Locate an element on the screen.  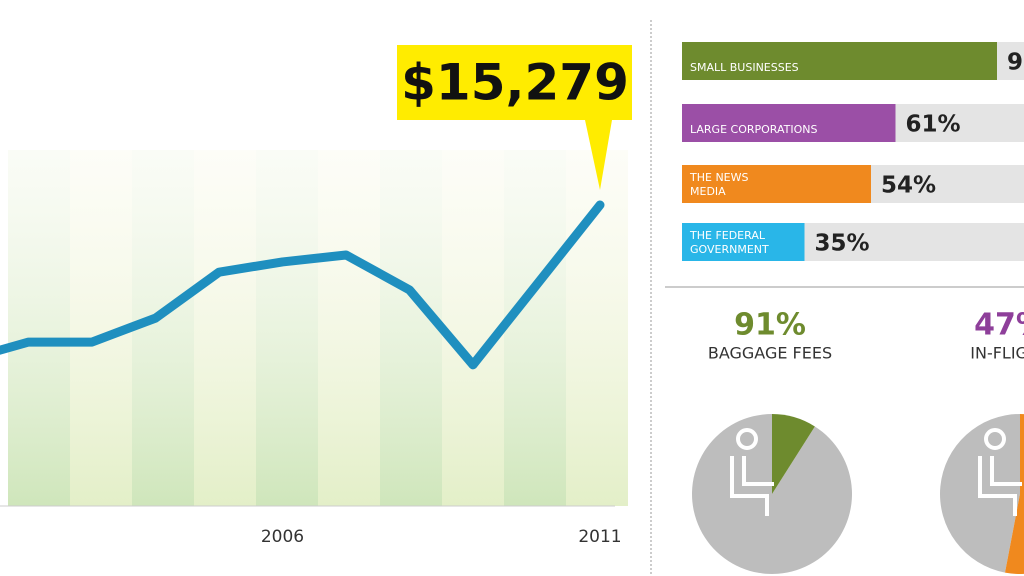
value-label: 61% is located at coordinates (933, 125).